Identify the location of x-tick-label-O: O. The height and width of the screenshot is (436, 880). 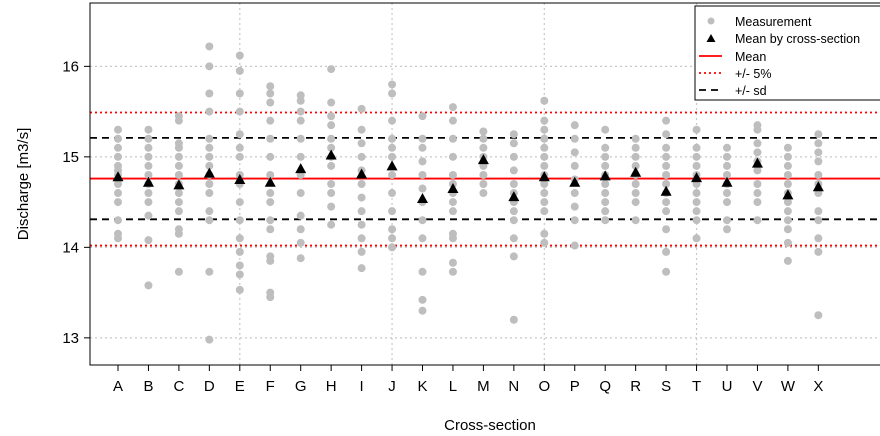
(544, 386).